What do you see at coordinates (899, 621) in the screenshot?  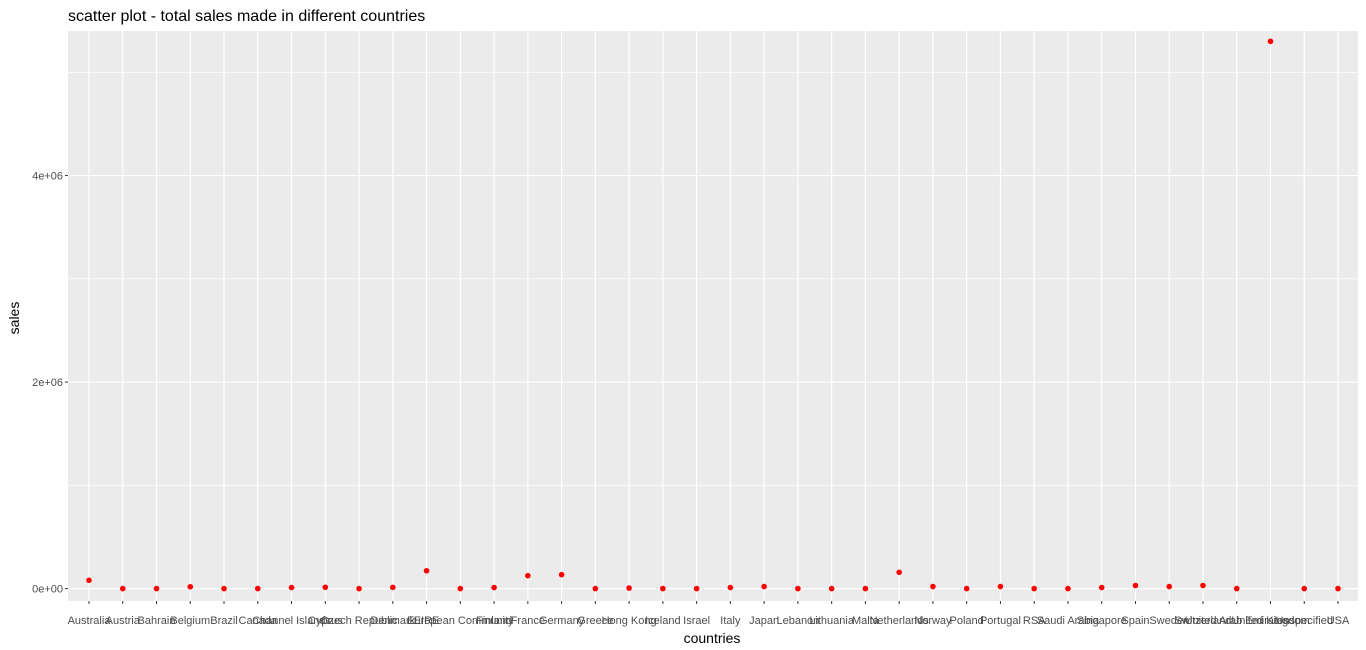 I see `x-tick-label: Netherlands` at bounding box center [899, 621].